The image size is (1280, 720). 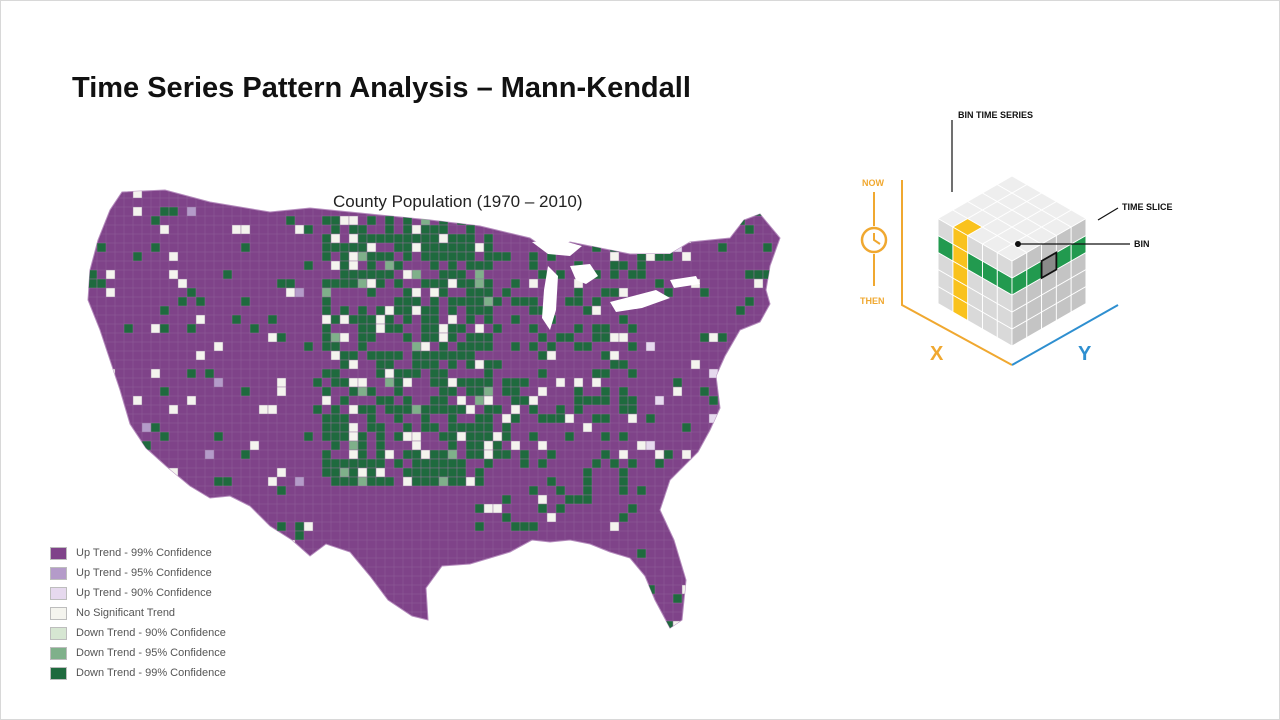 I want to click on cube-cell, so click(x=1012, y=184).